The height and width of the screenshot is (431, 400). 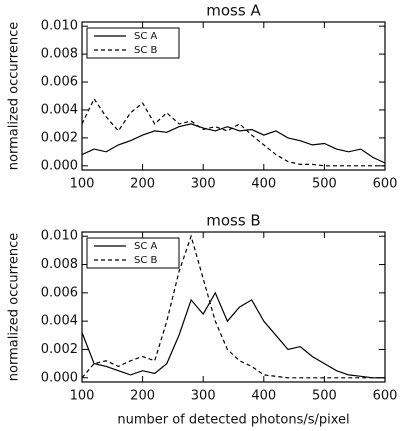 I want to click on chart-title: moss B, so click(x=233, y=221).